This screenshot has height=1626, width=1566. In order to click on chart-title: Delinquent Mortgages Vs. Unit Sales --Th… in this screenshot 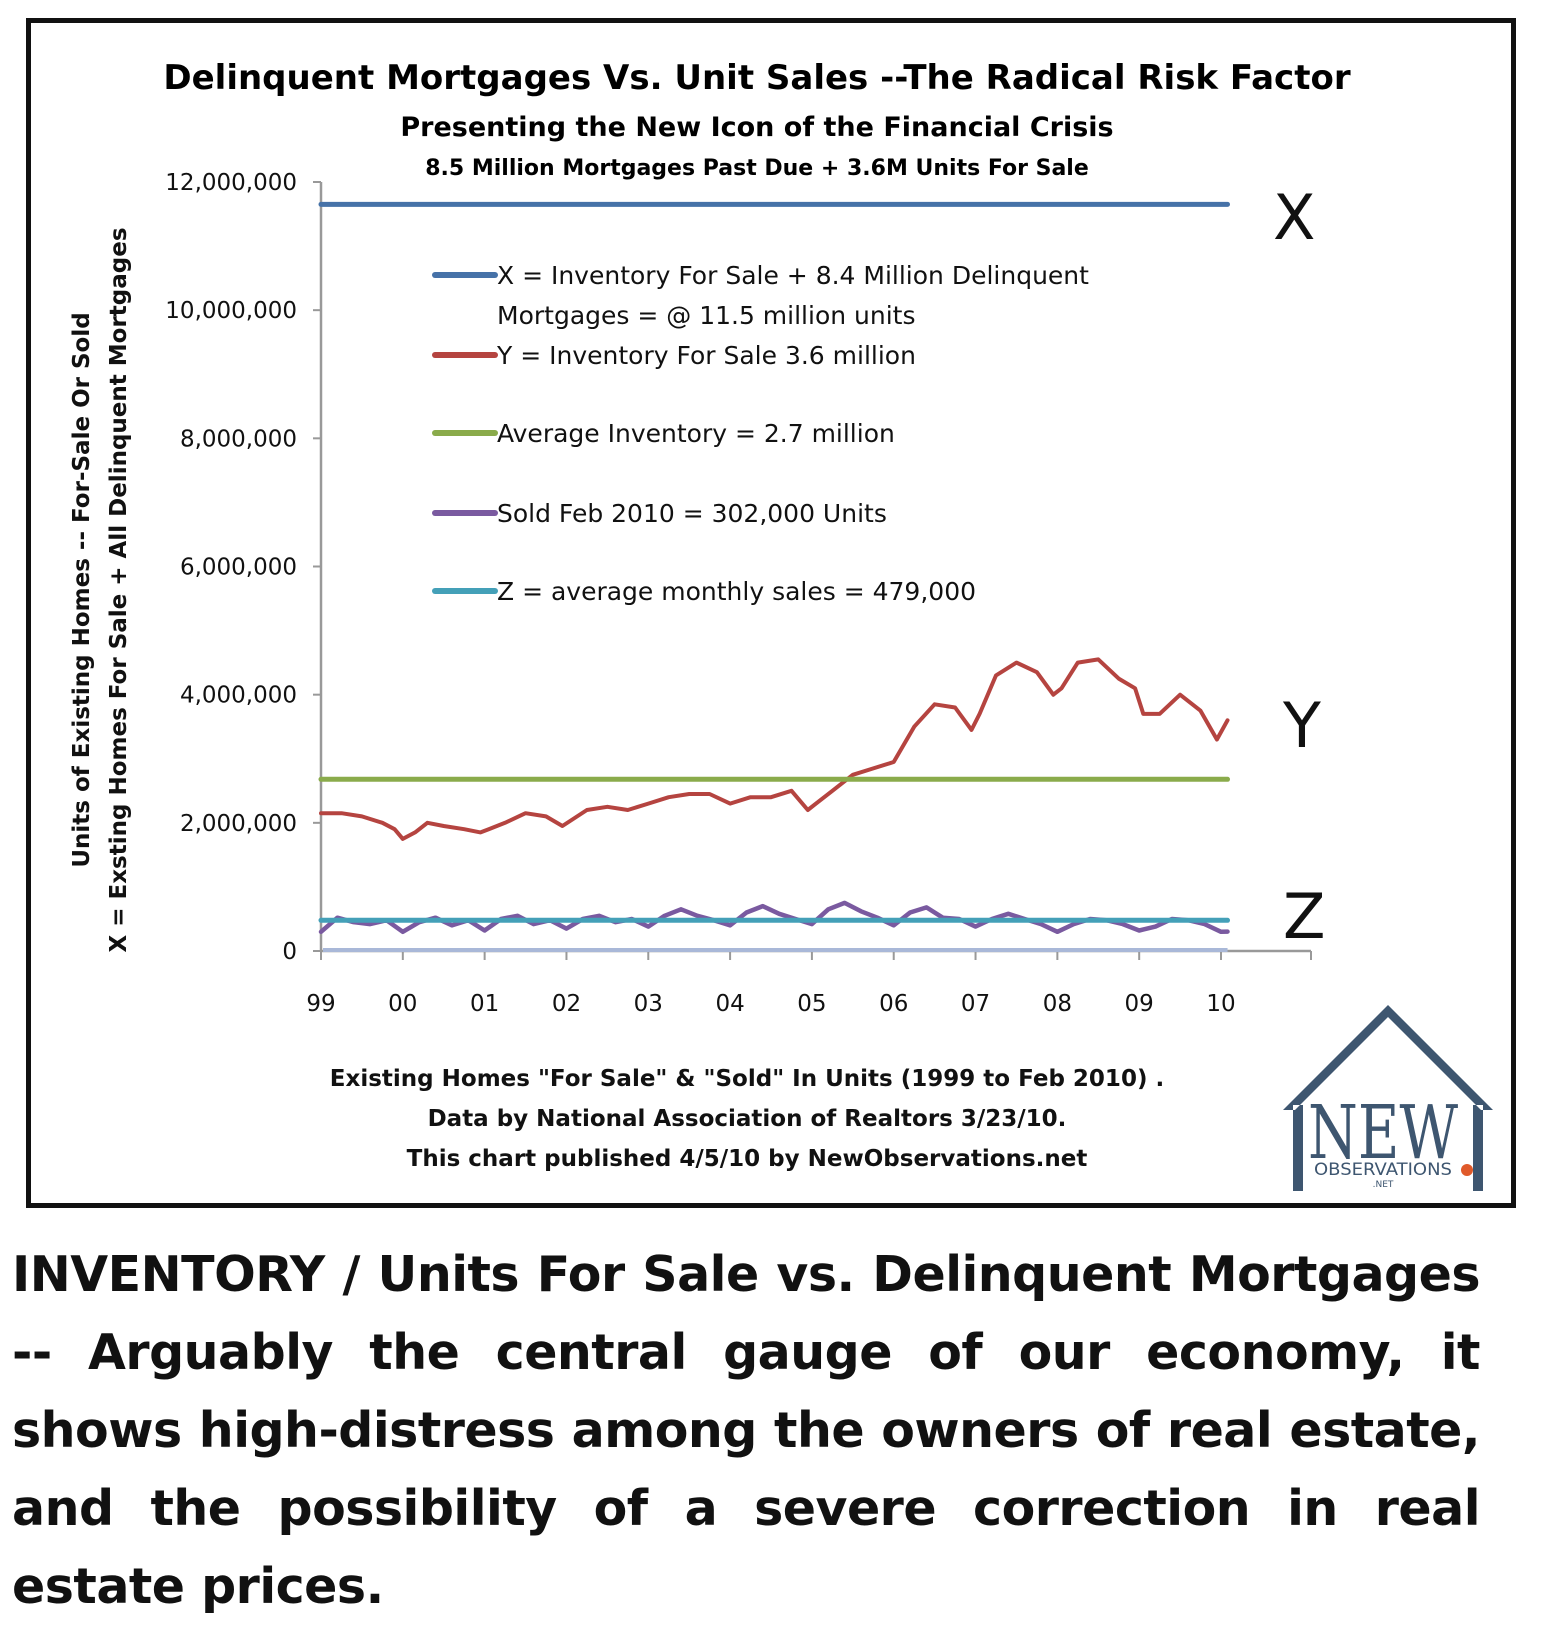, I will do `click(756, 78)`.